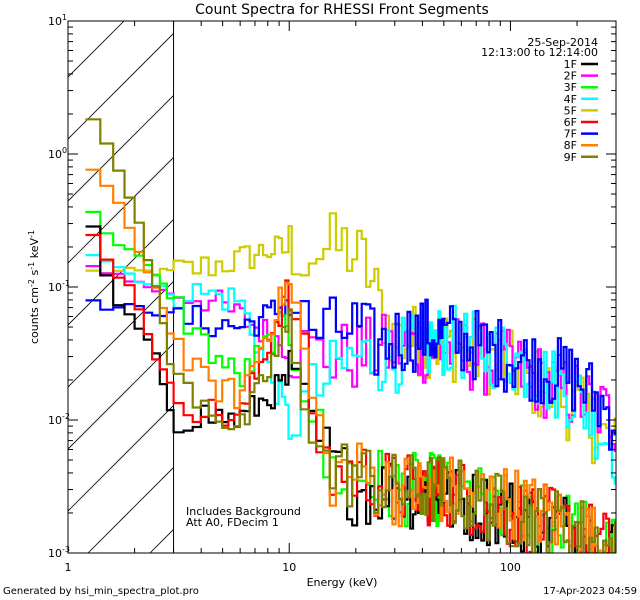  Describe the element at coordinates (57, 153) in the screenshot. I see `y-tick-label: 10⁰` at that location.